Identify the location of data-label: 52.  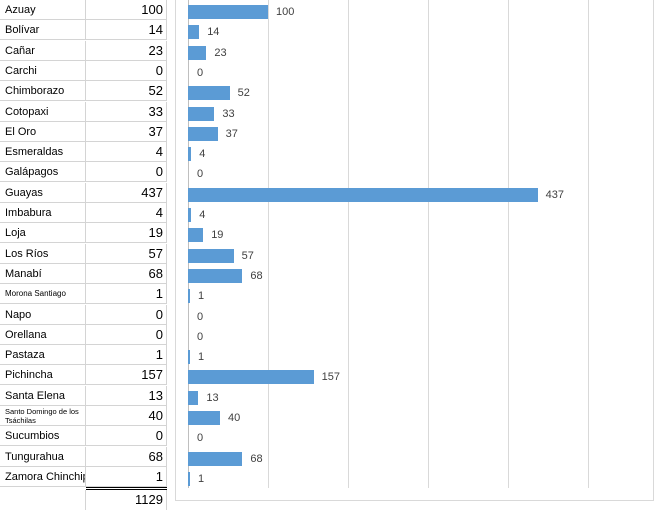
(243, 93).